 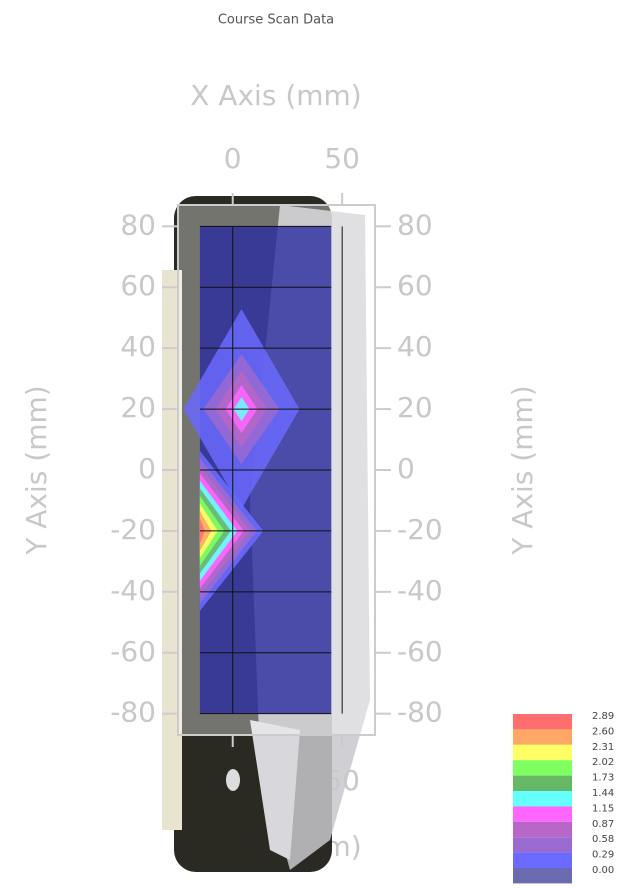 What do you see at coordinates (603, 824) in the screenshot?
I see `legend-label: 0.87` at bounding box center [603, 824].